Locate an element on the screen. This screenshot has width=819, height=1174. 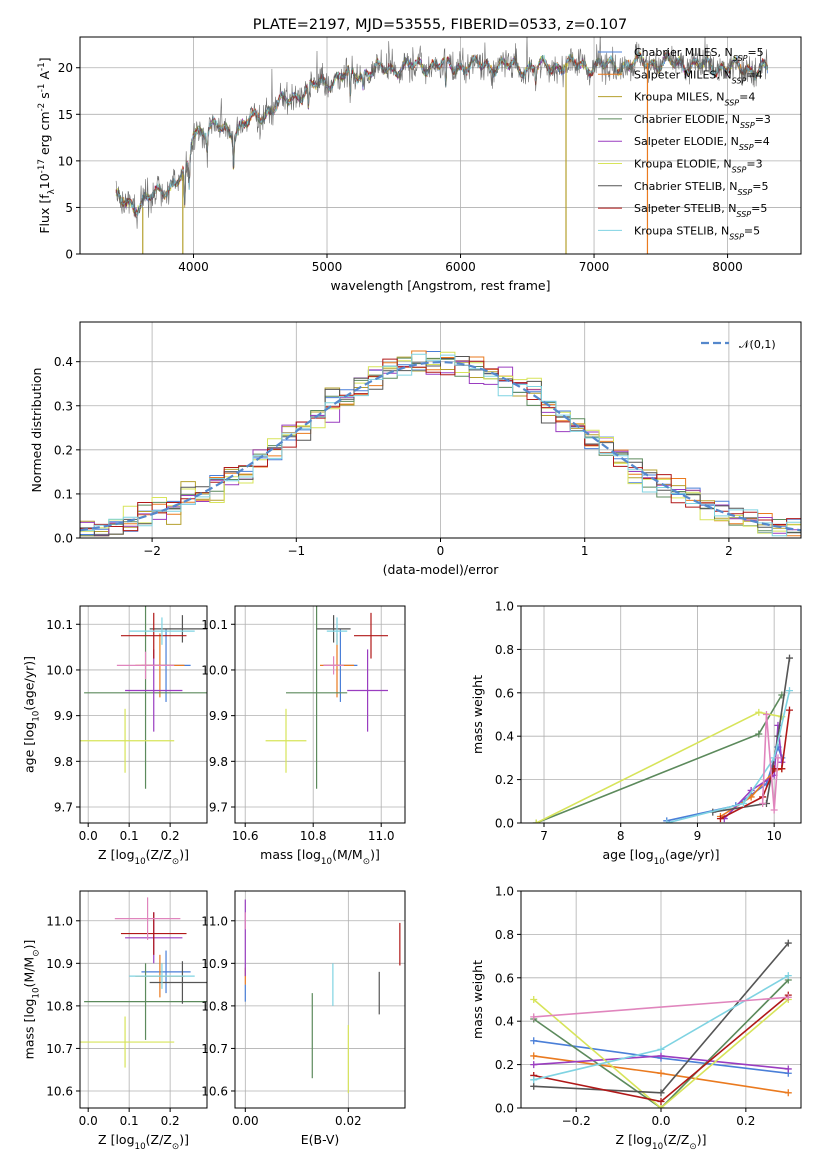
x-tick-label: 9 is located at coordinates (698, 836).